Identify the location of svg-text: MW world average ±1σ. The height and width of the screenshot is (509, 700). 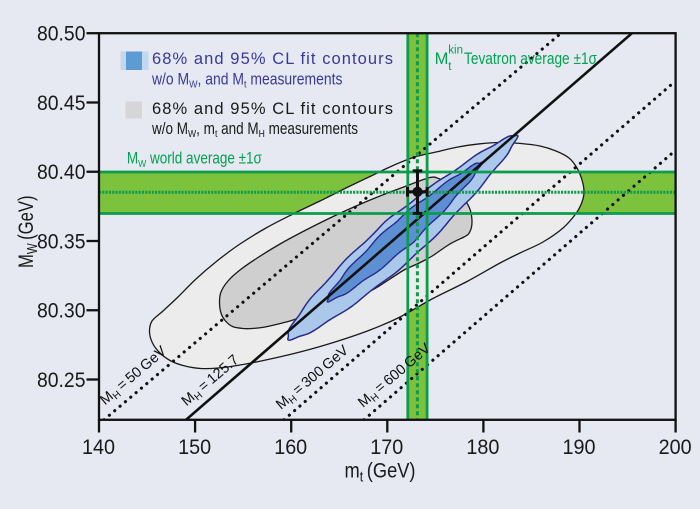
(194, 159).